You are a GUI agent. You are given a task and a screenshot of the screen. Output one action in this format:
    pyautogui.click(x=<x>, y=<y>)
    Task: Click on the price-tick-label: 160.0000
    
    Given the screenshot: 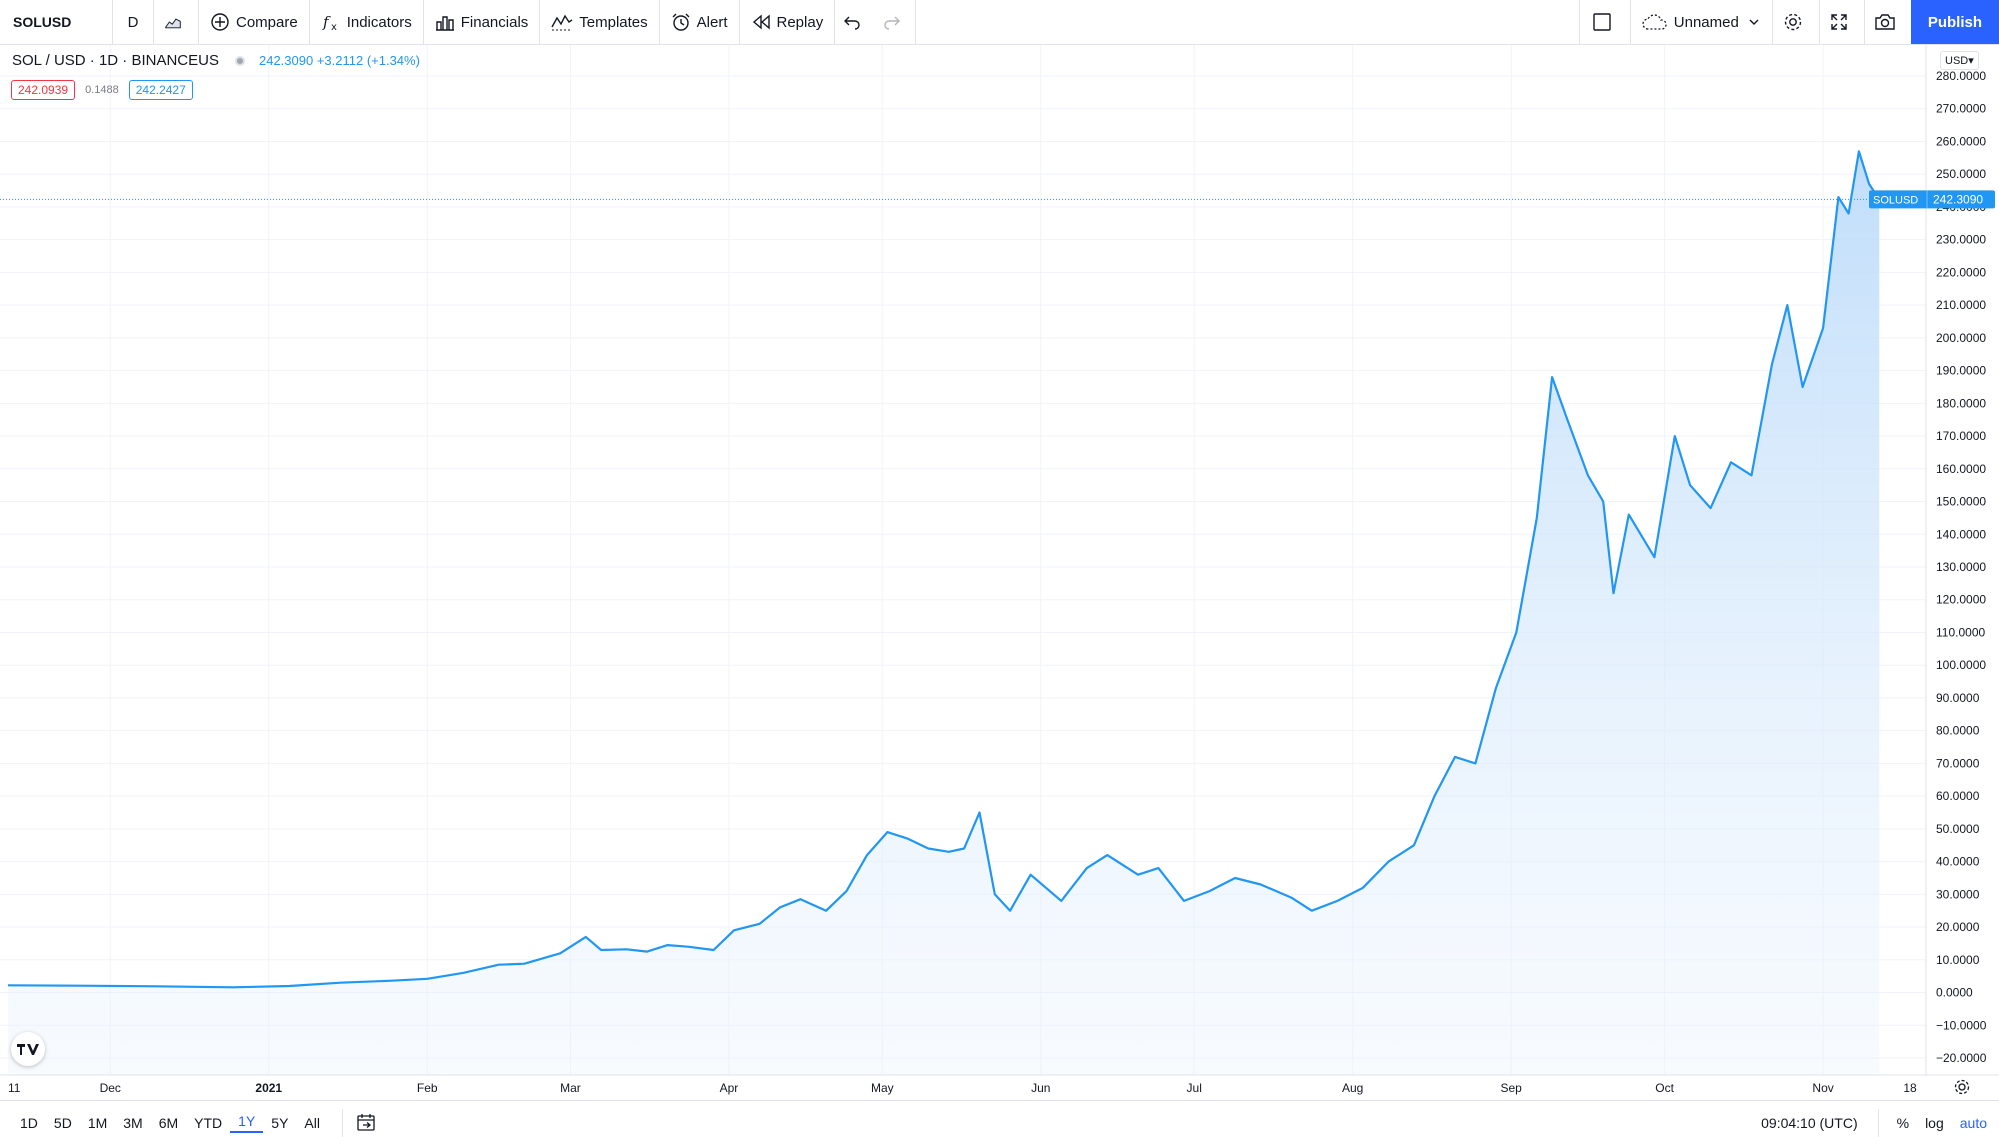 What is the action you would take?
    pyautogui.click(x=1961, y=469)
    